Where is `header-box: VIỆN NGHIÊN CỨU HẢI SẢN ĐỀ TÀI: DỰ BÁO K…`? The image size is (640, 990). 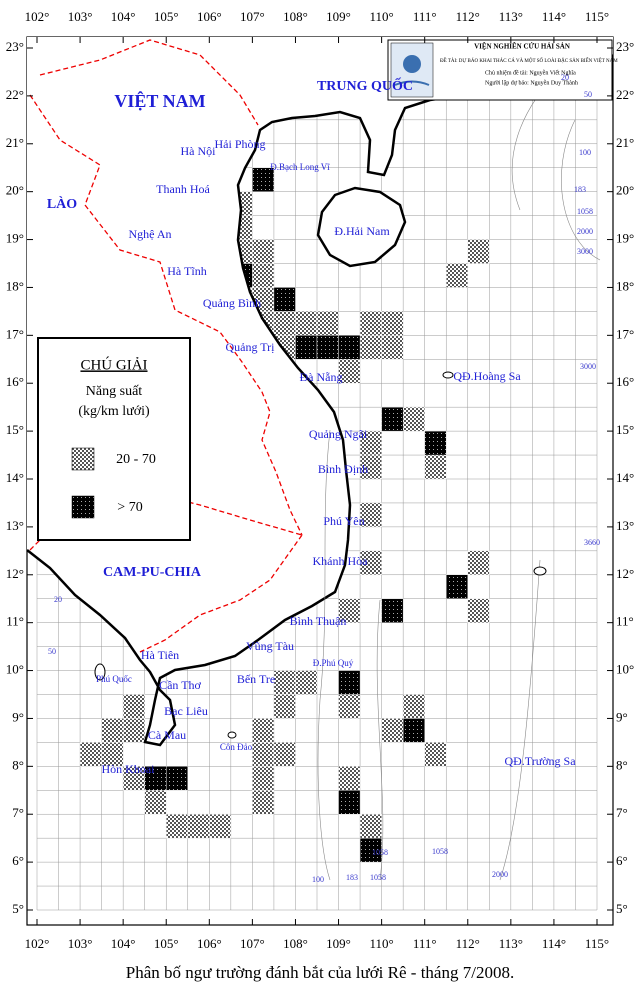
header-box: VIỆN NGHIÊN CỨU HẢI SẢN ĐỀ TÀI: DỰ BÁO K… is located at coordinates (502, 70).